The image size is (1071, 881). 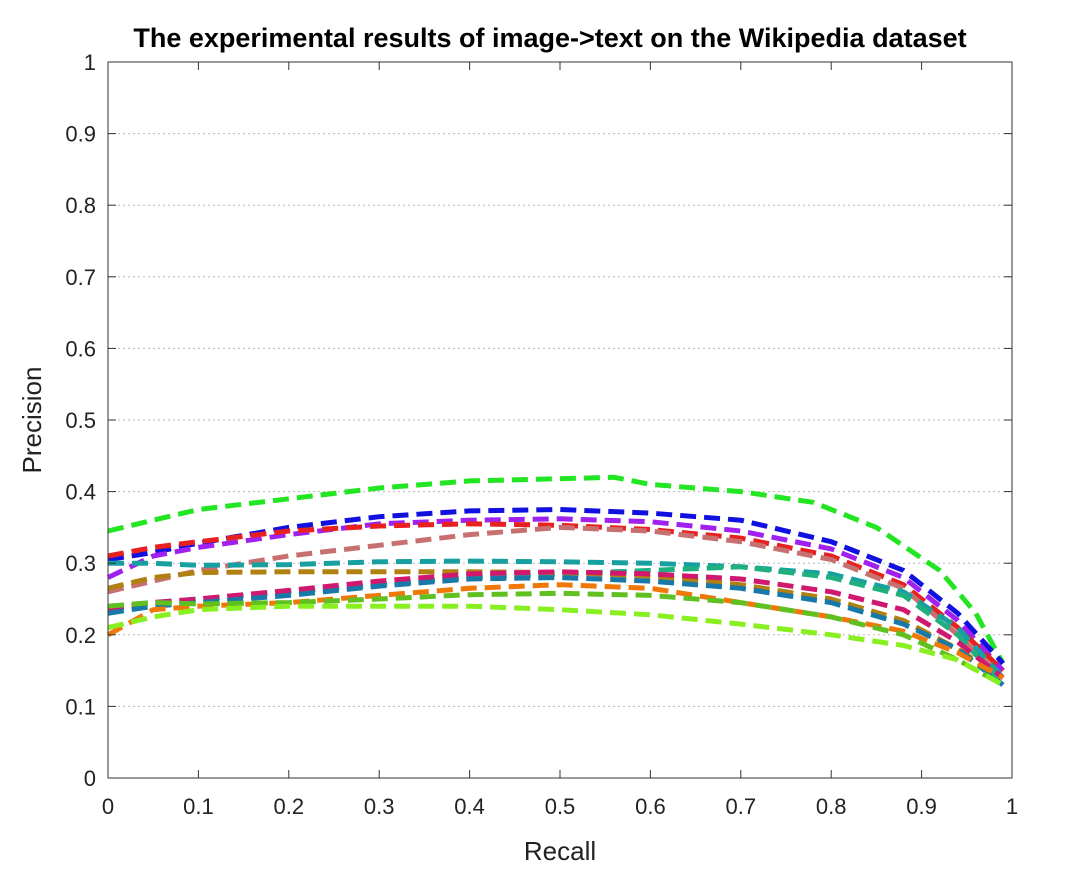 What do you see at coordinates (32, 420) in the screenshot?
I see `y-axis-label: Precision` at bounding box center [32, 420].